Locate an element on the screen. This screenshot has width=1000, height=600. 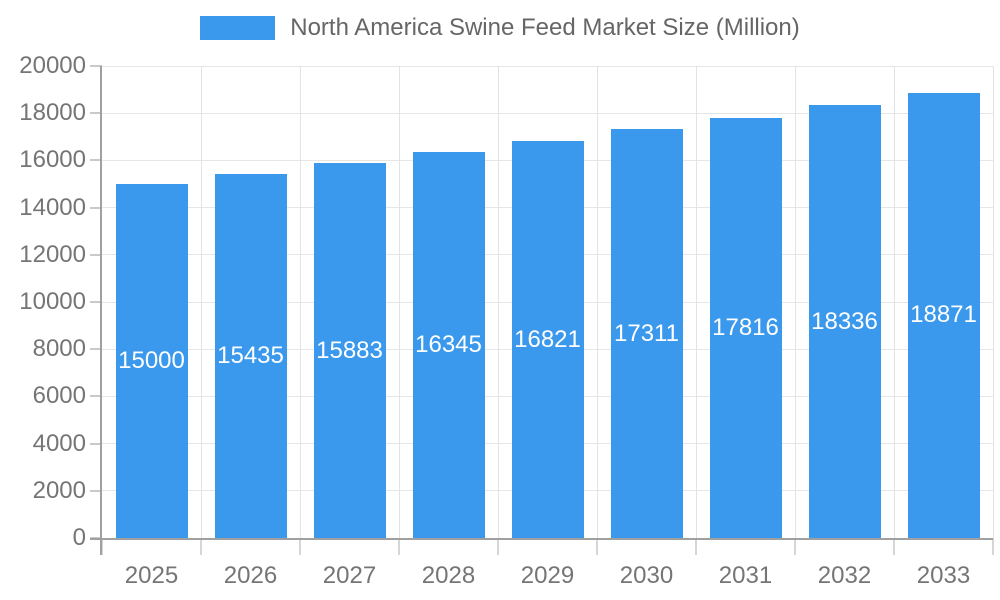
bar: 18871 is located at coordinates (943, 315).